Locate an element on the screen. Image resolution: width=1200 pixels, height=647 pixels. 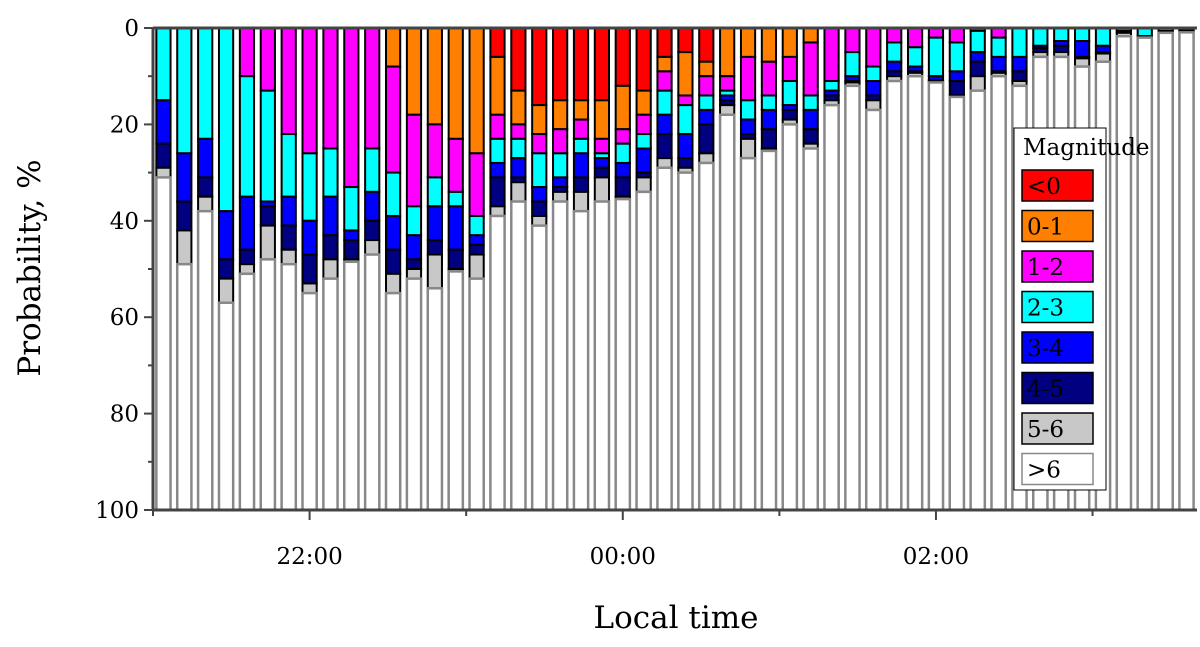
bar-22:08 is located at coordinates (330, 269).